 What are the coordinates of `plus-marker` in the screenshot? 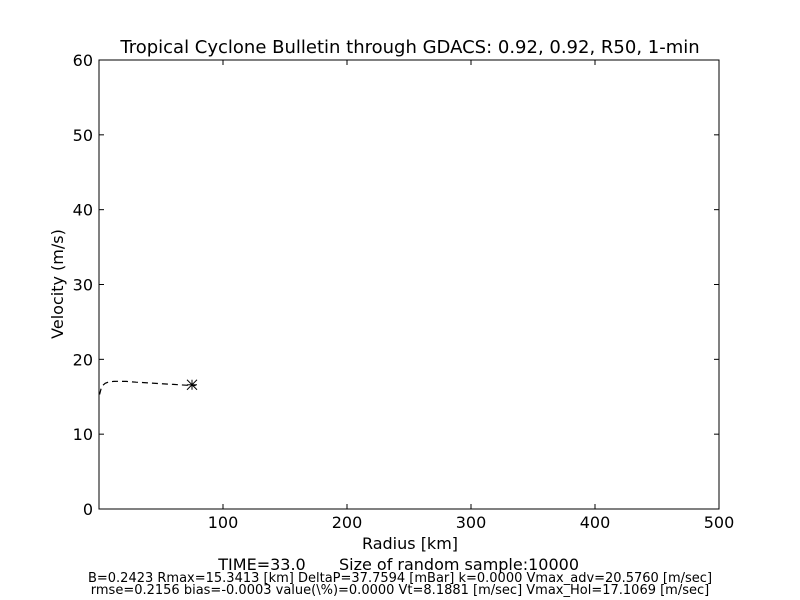 It's located at (192, 384).